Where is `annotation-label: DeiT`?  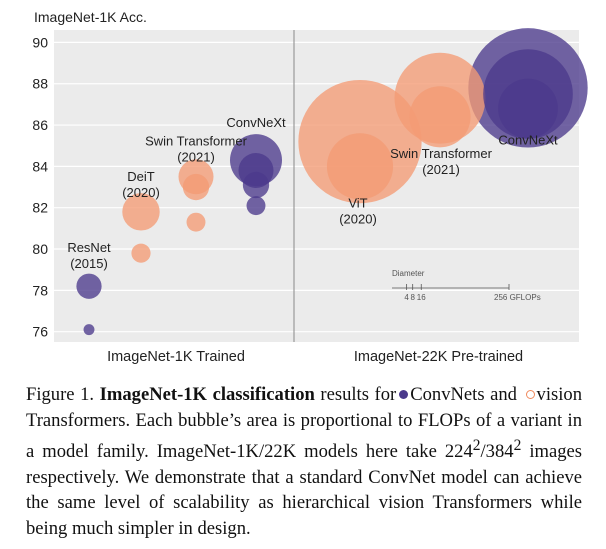
annotation-label: DeiT is located at coordinates (141, 176).